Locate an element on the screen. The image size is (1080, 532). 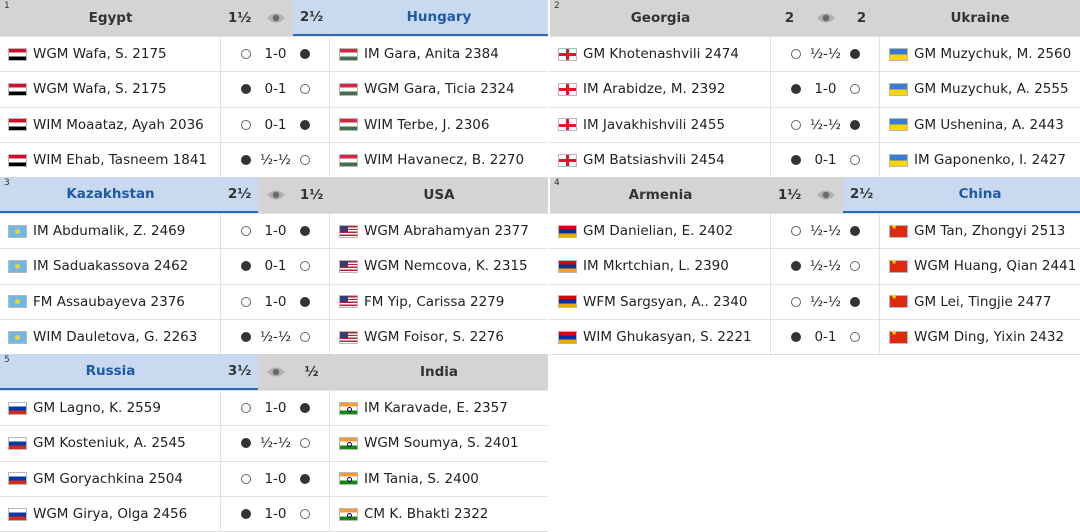
player1: WIM Moaataz, Ayah 2036 is located at coordinates (110, 124).